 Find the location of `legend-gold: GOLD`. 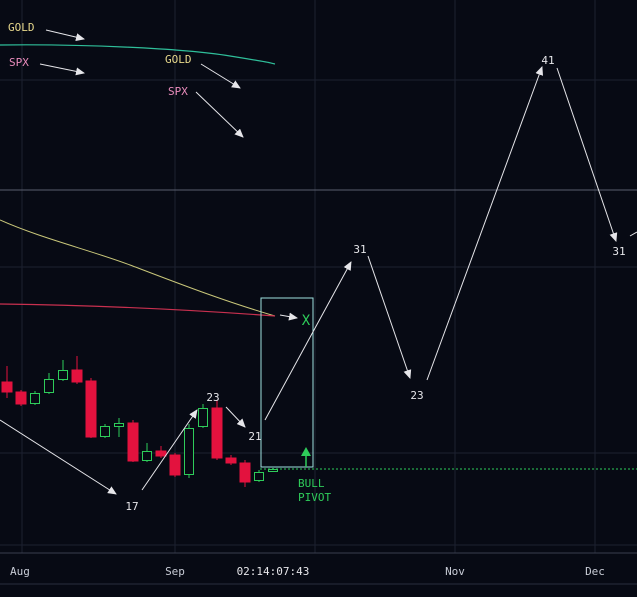

legend-gold: GOLD is located at coordinates (21, 27).